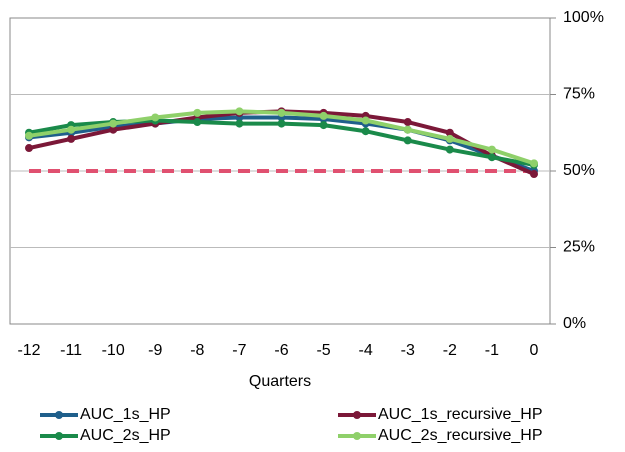  Describe the element at coordinates (460, 435) in the screenshot. I see `legend-label: AUC_2s_recursive_HP` at that location.